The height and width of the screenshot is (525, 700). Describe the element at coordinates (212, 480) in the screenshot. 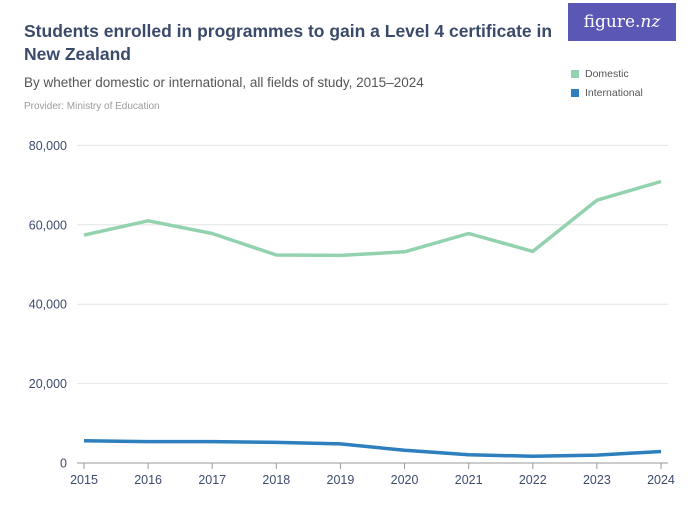

I see `x-axis-year-label: 2017` at that location.